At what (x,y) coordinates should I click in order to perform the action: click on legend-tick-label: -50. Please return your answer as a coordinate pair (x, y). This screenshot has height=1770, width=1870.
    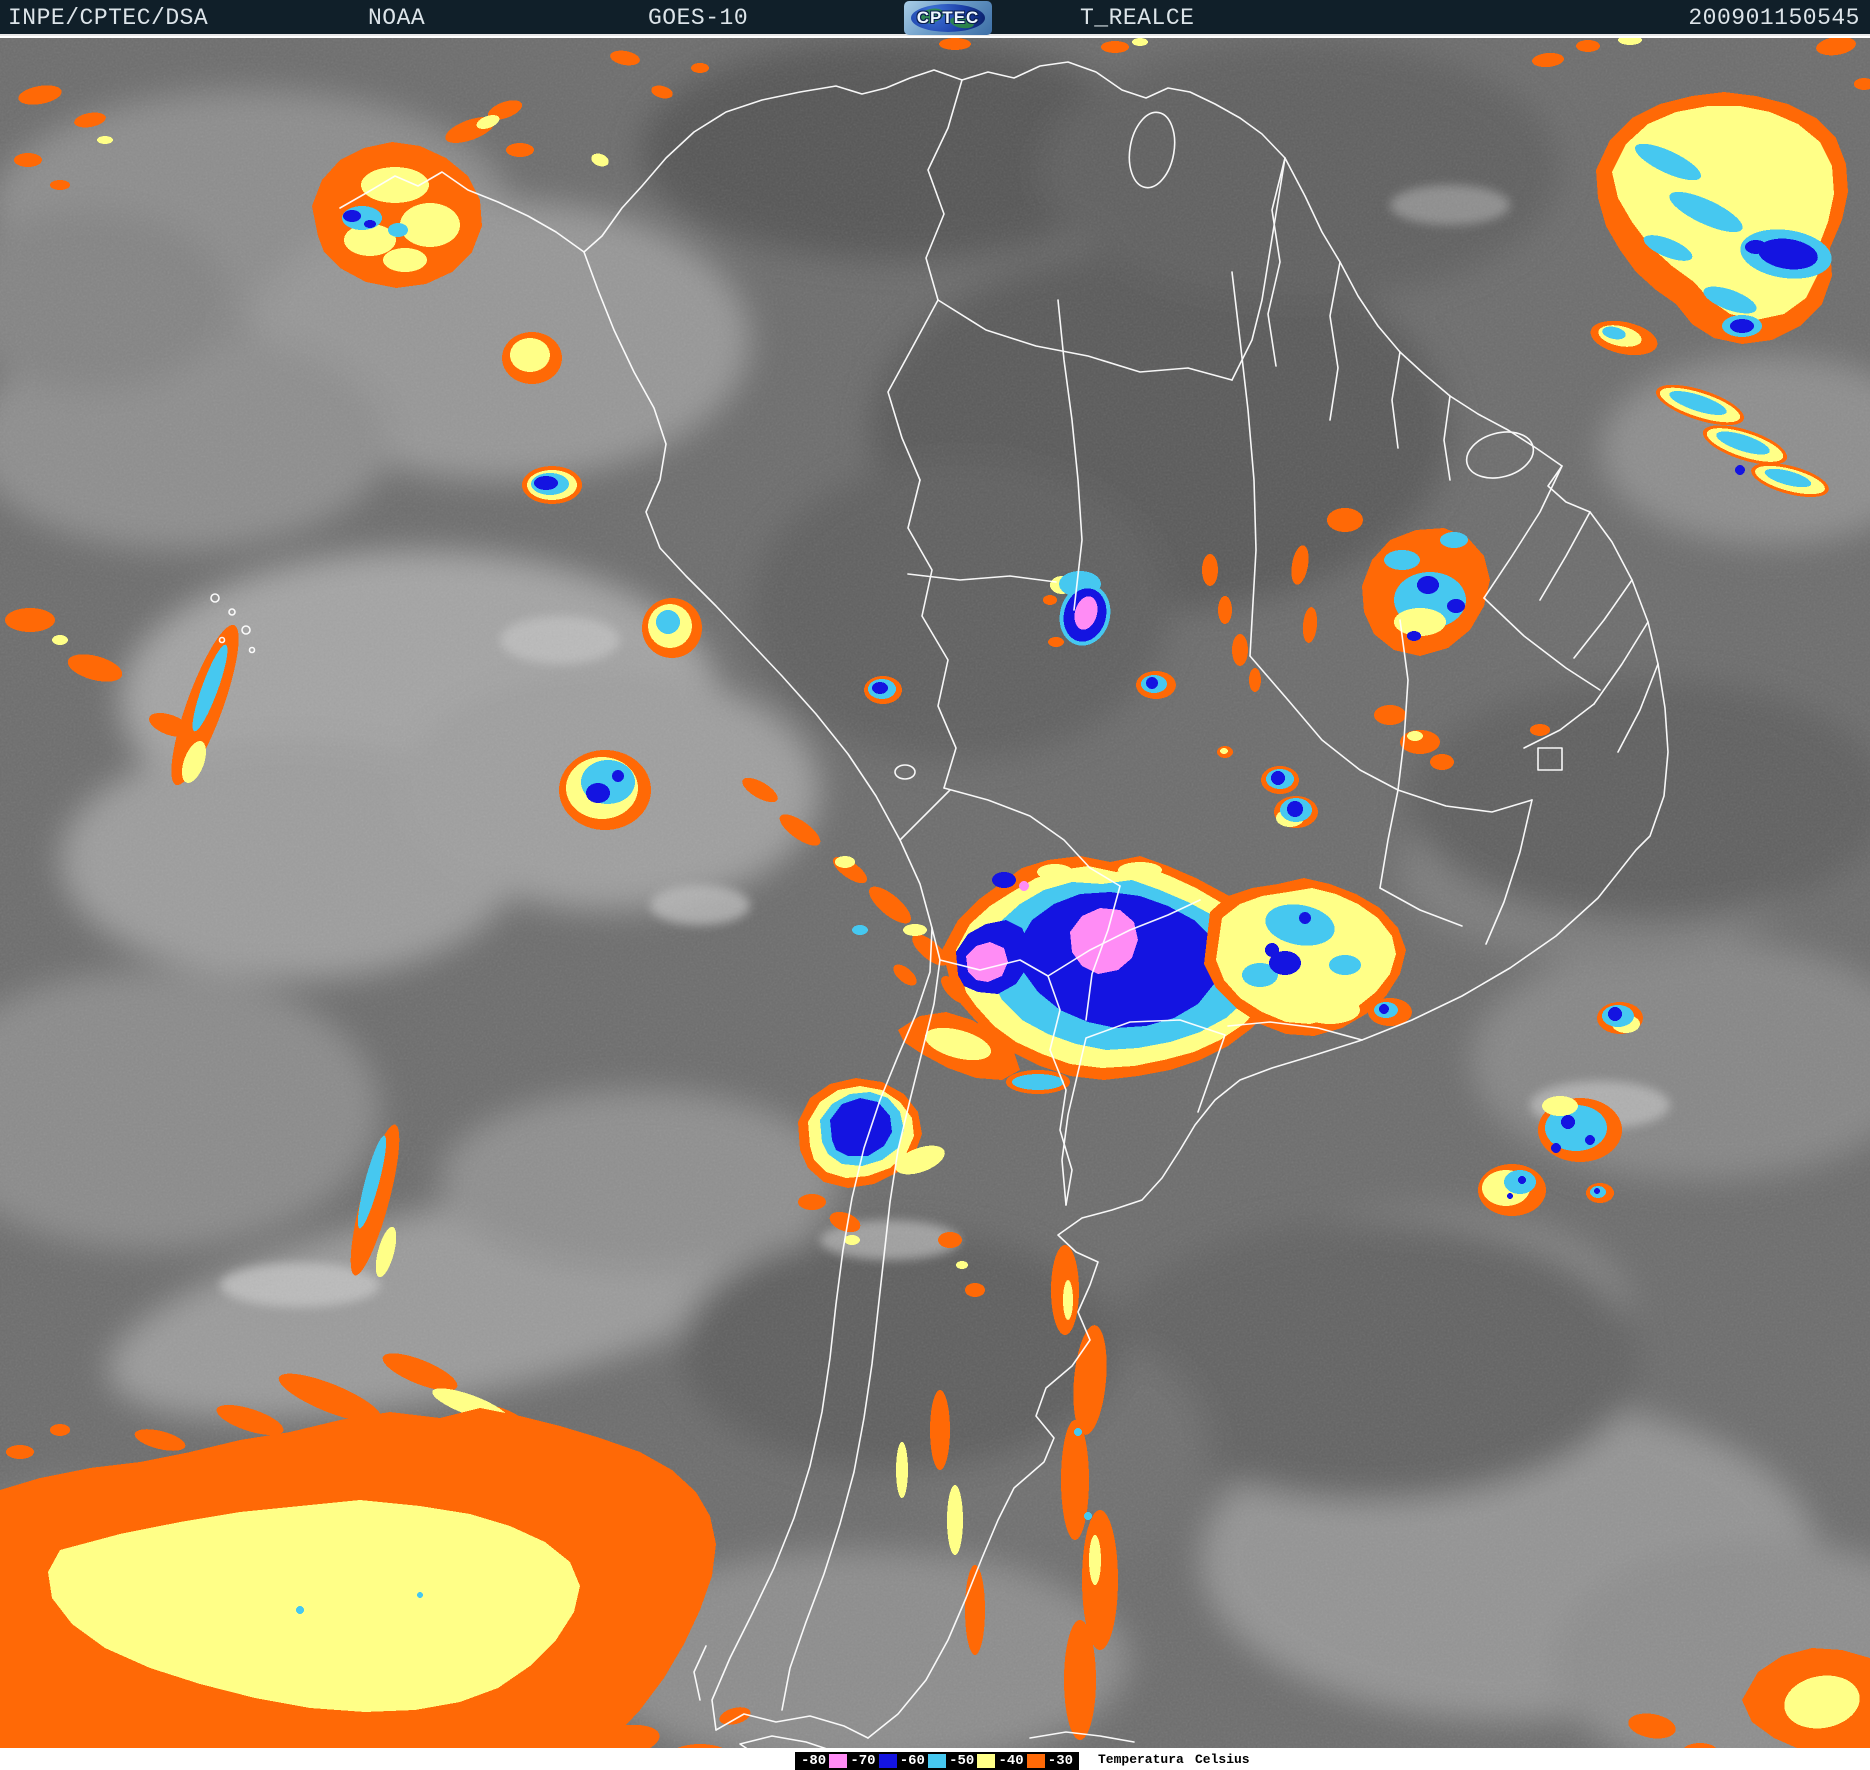
    Looking at the image, I should click on (962, 1761).